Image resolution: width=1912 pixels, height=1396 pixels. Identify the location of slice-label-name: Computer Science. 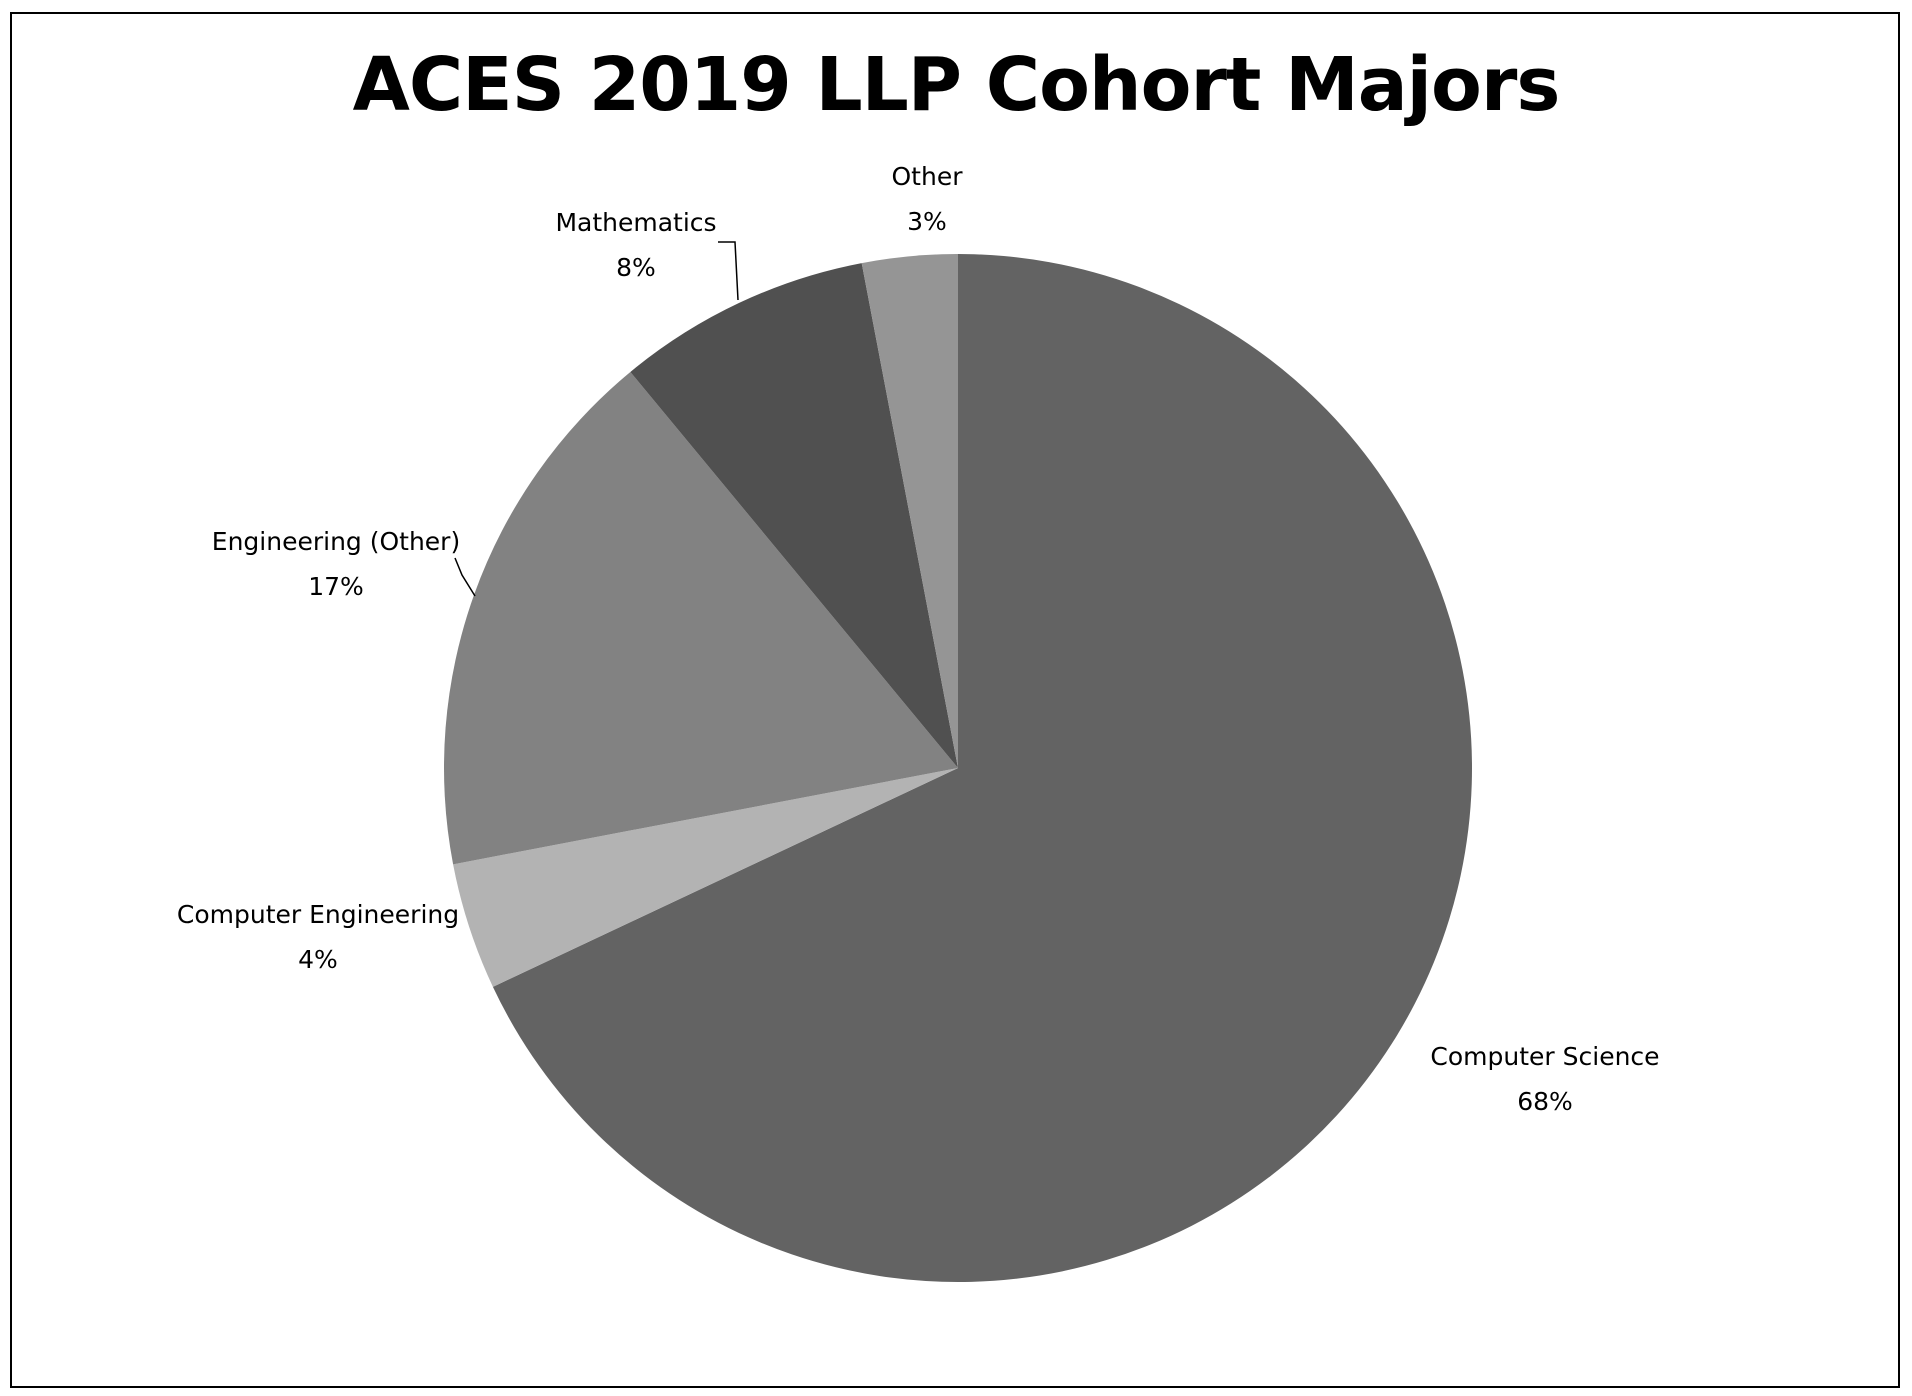
(1544, 1056).